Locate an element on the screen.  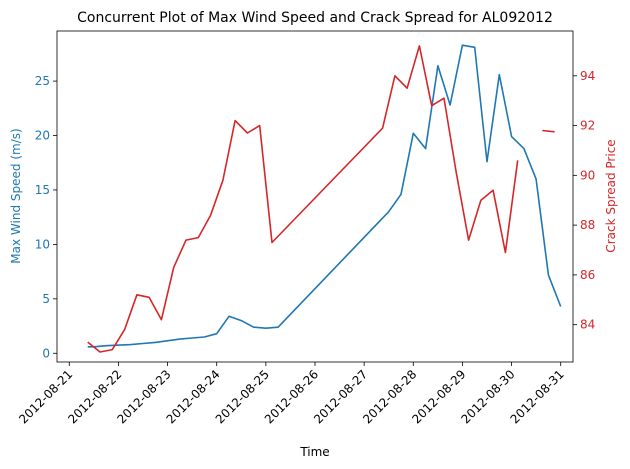
left-tick-label: 15 is located at coordinates (42, 190).